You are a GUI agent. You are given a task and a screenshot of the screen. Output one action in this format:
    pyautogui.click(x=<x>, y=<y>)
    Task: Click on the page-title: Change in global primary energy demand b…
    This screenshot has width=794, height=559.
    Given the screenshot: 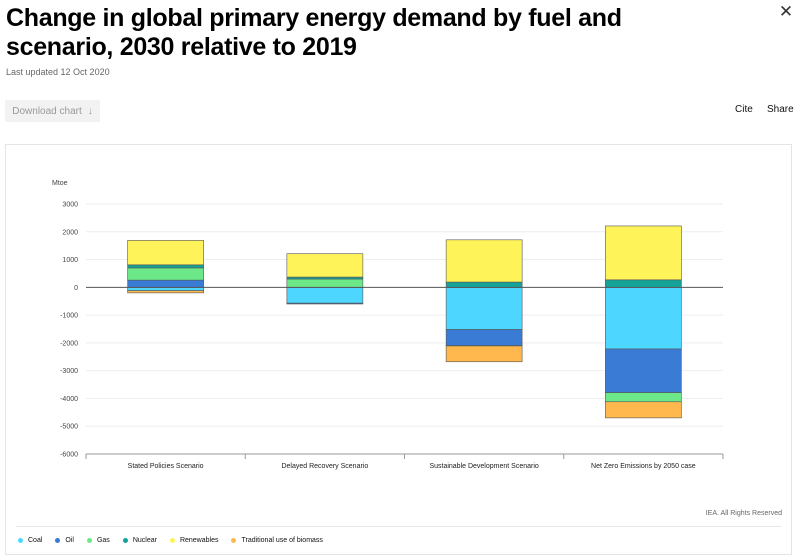 What is the action you would take?
    pyautogui.click(x=314, y=32)
    